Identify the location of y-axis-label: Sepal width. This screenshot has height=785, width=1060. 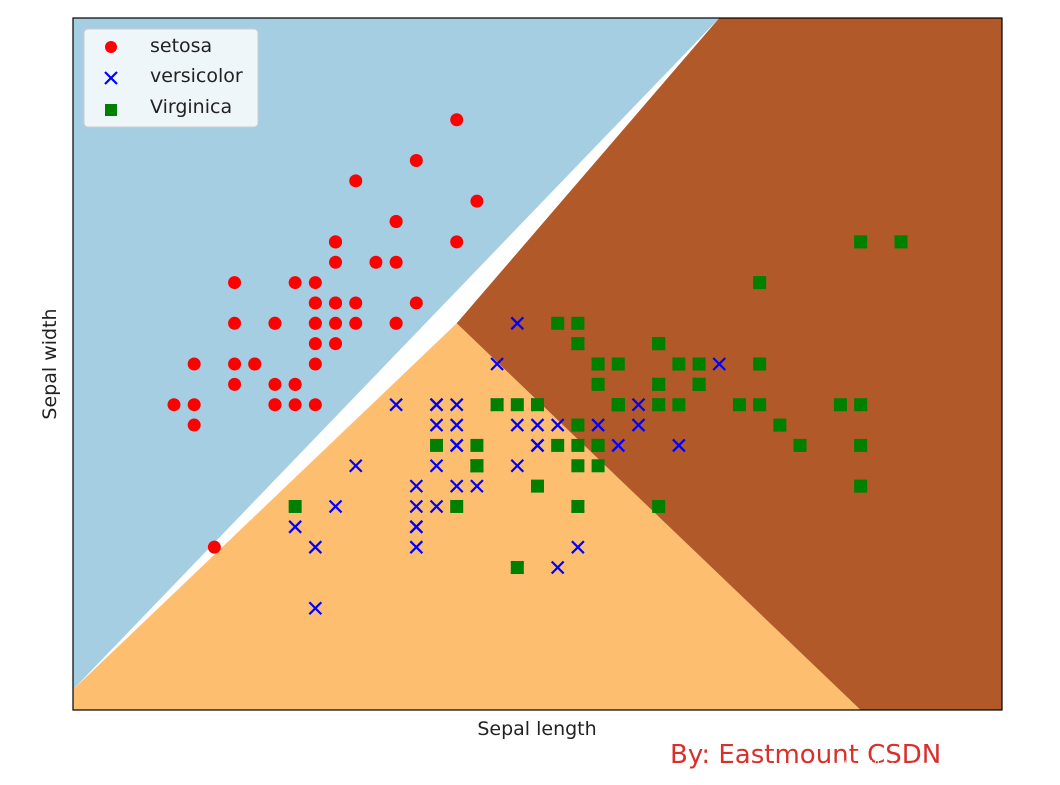
(50, 363).